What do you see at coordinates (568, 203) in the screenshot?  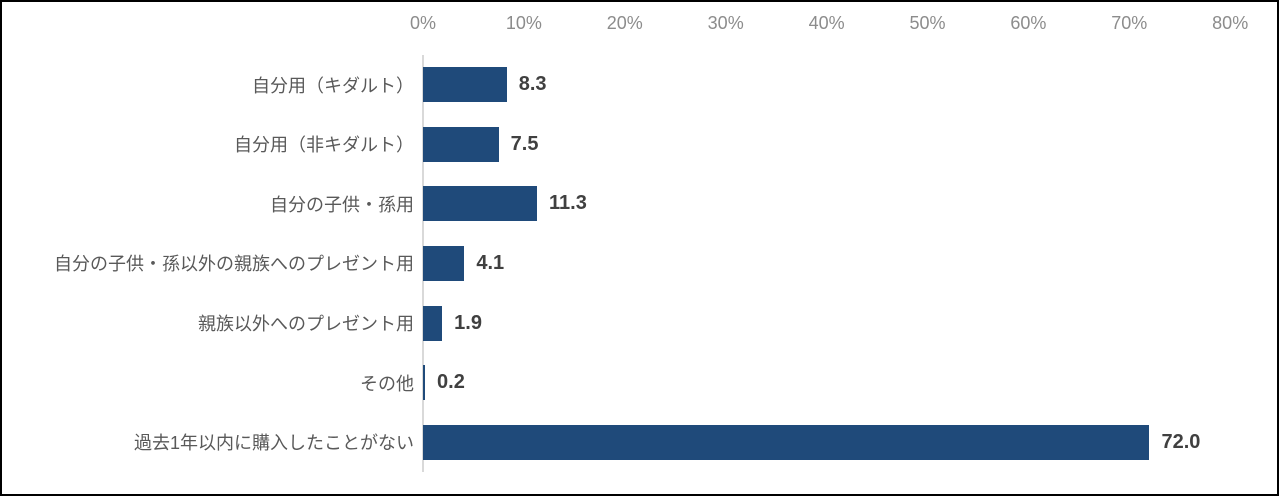 I see `value-label: 11.3` at bounding box center [568, 203].